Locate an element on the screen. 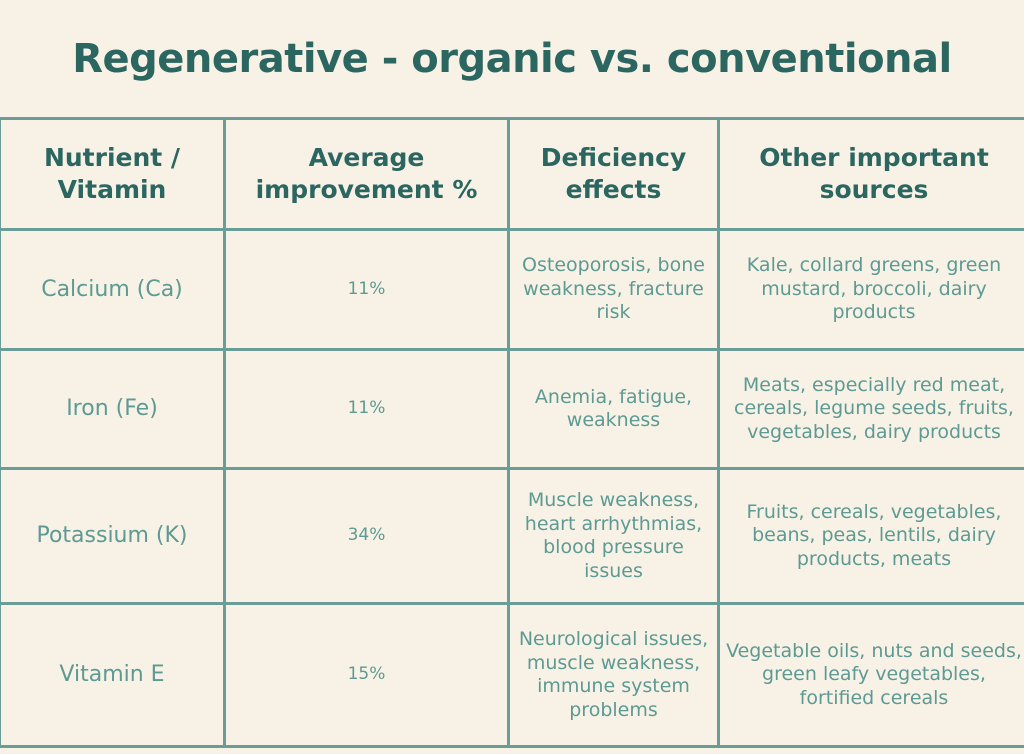 The height and width of the screenshot is (754, 1024). header-nutrient: Nutrient / Vitamin is located at coordinates (113, 174).